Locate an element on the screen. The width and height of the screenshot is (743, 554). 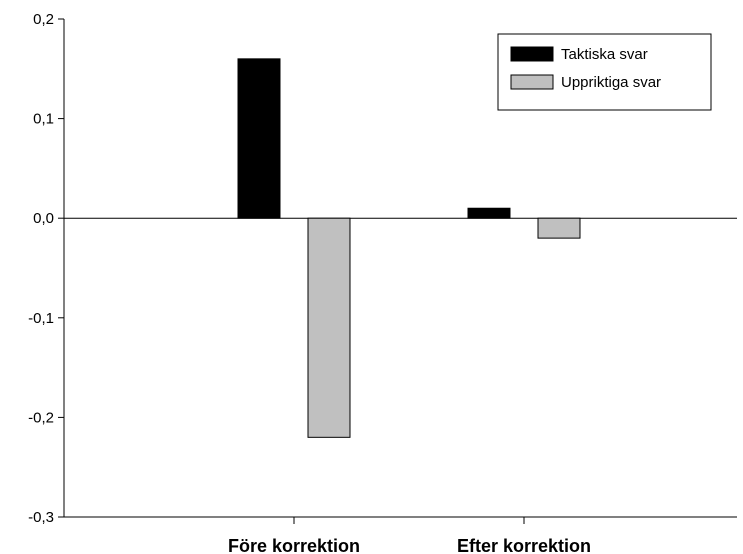
y-tick-label: 0,1 is located at coordinates (43, 119).